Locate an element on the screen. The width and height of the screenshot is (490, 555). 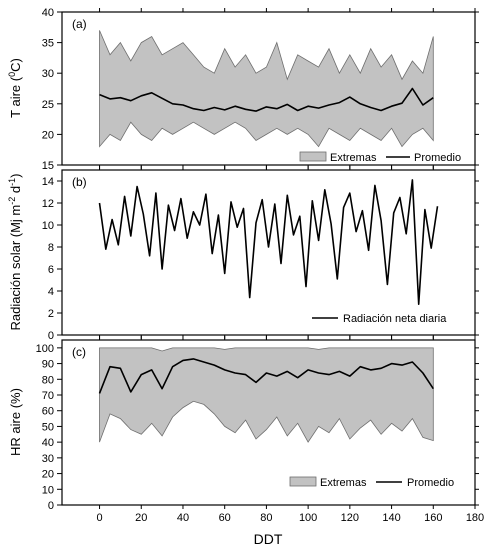
legend-label-radiation: Radiación neta diaria is located at coordinates (395, 319).